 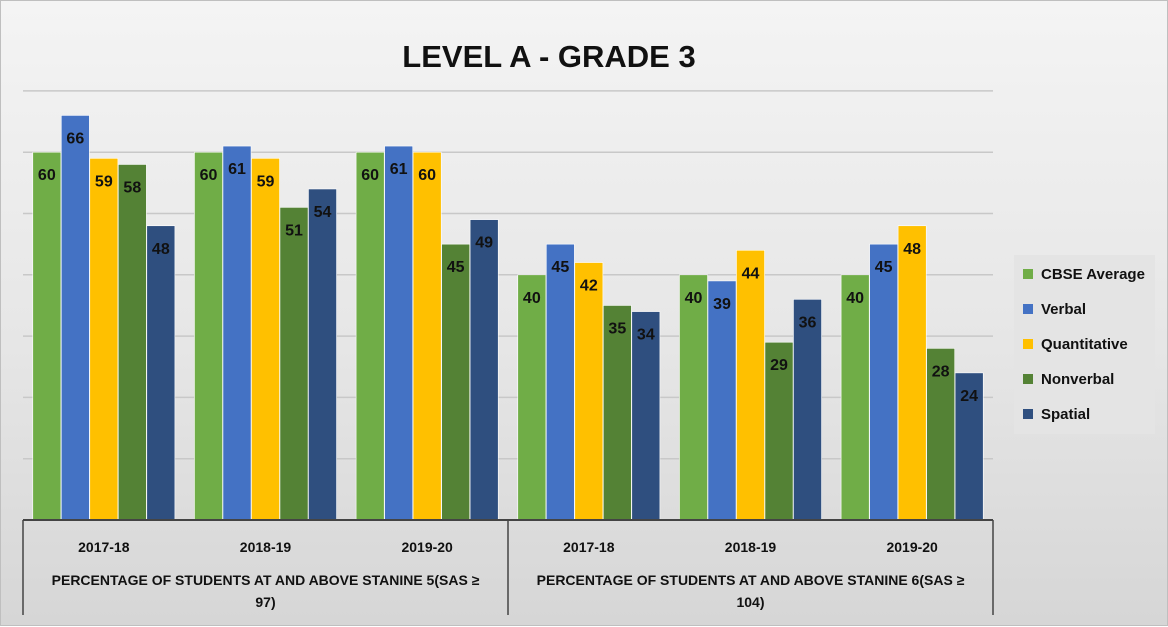 What do you see at coordinates (969, 396) in the screenshot?
I see `data-label: 24` at bounding box center [969, 396].